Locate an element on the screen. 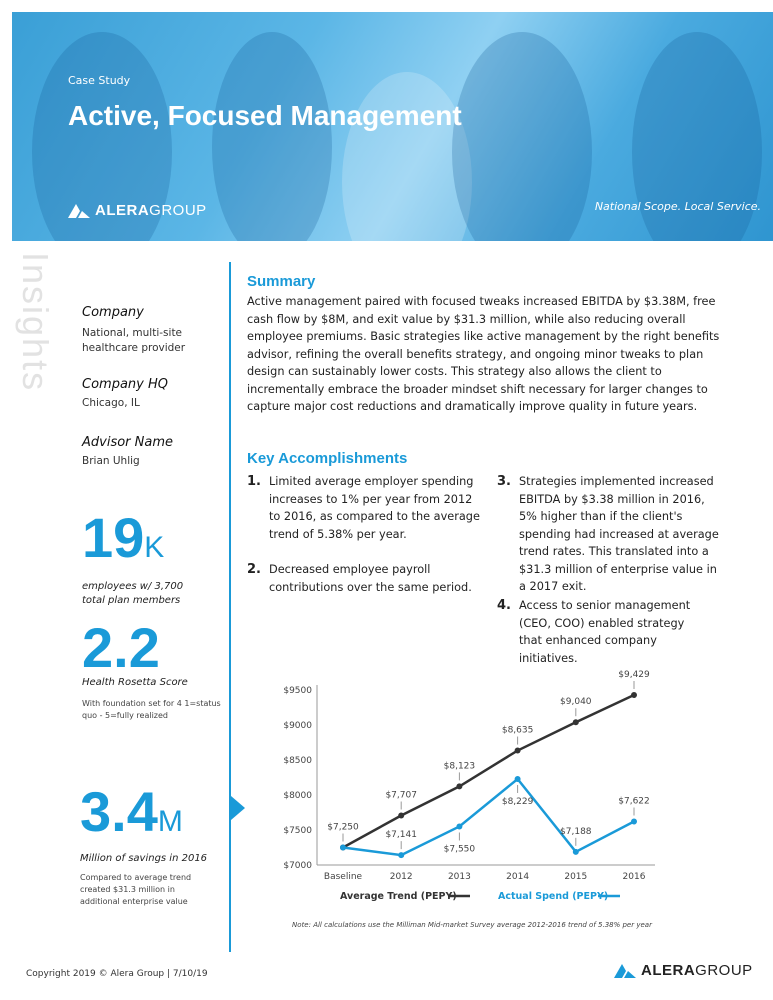  x-tick-label: 2015 is located at coordinates (575, 877).